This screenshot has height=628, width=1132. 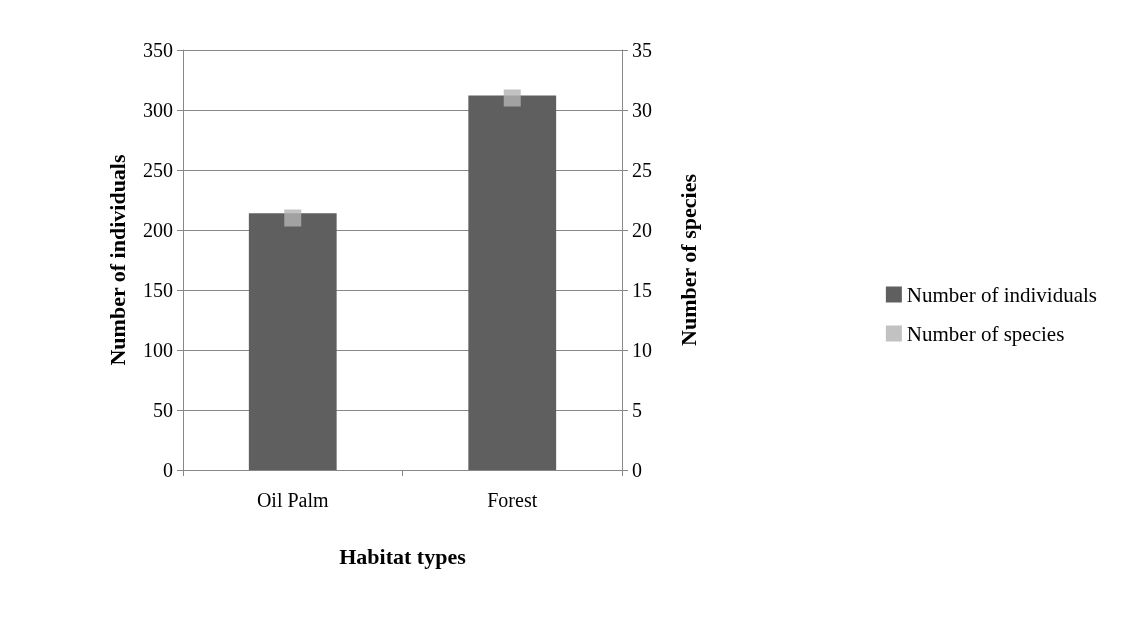 I want to click on y2-tick-label: 10, so click(x=642, y=350).